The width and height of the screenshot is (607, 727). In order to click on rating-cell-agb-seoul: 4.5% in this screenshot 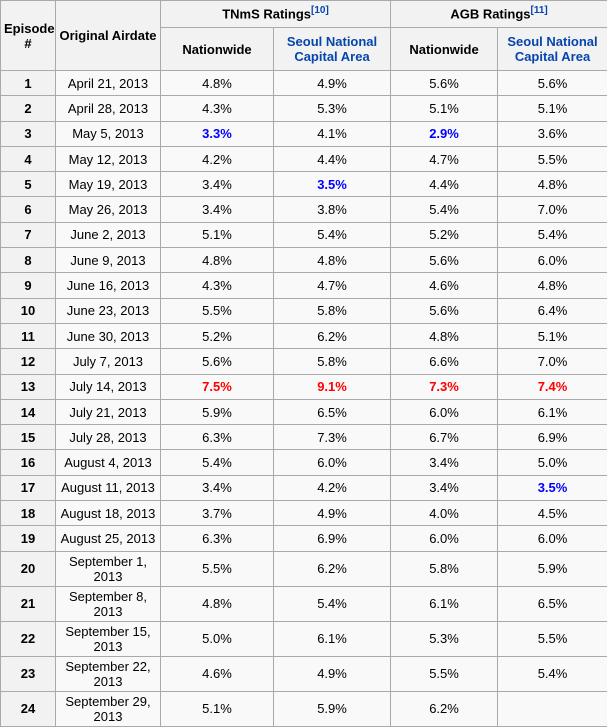, I will do `click(552, 513)`.